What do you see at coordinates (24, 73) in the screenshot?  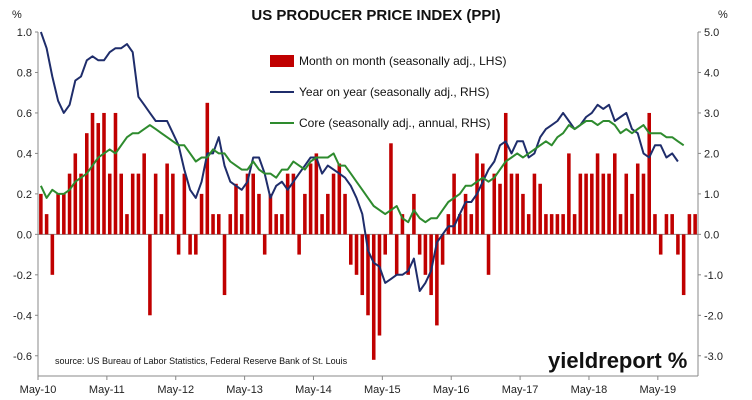 I see `left-tick-label: 0.8` at bounding box center [24, 73].